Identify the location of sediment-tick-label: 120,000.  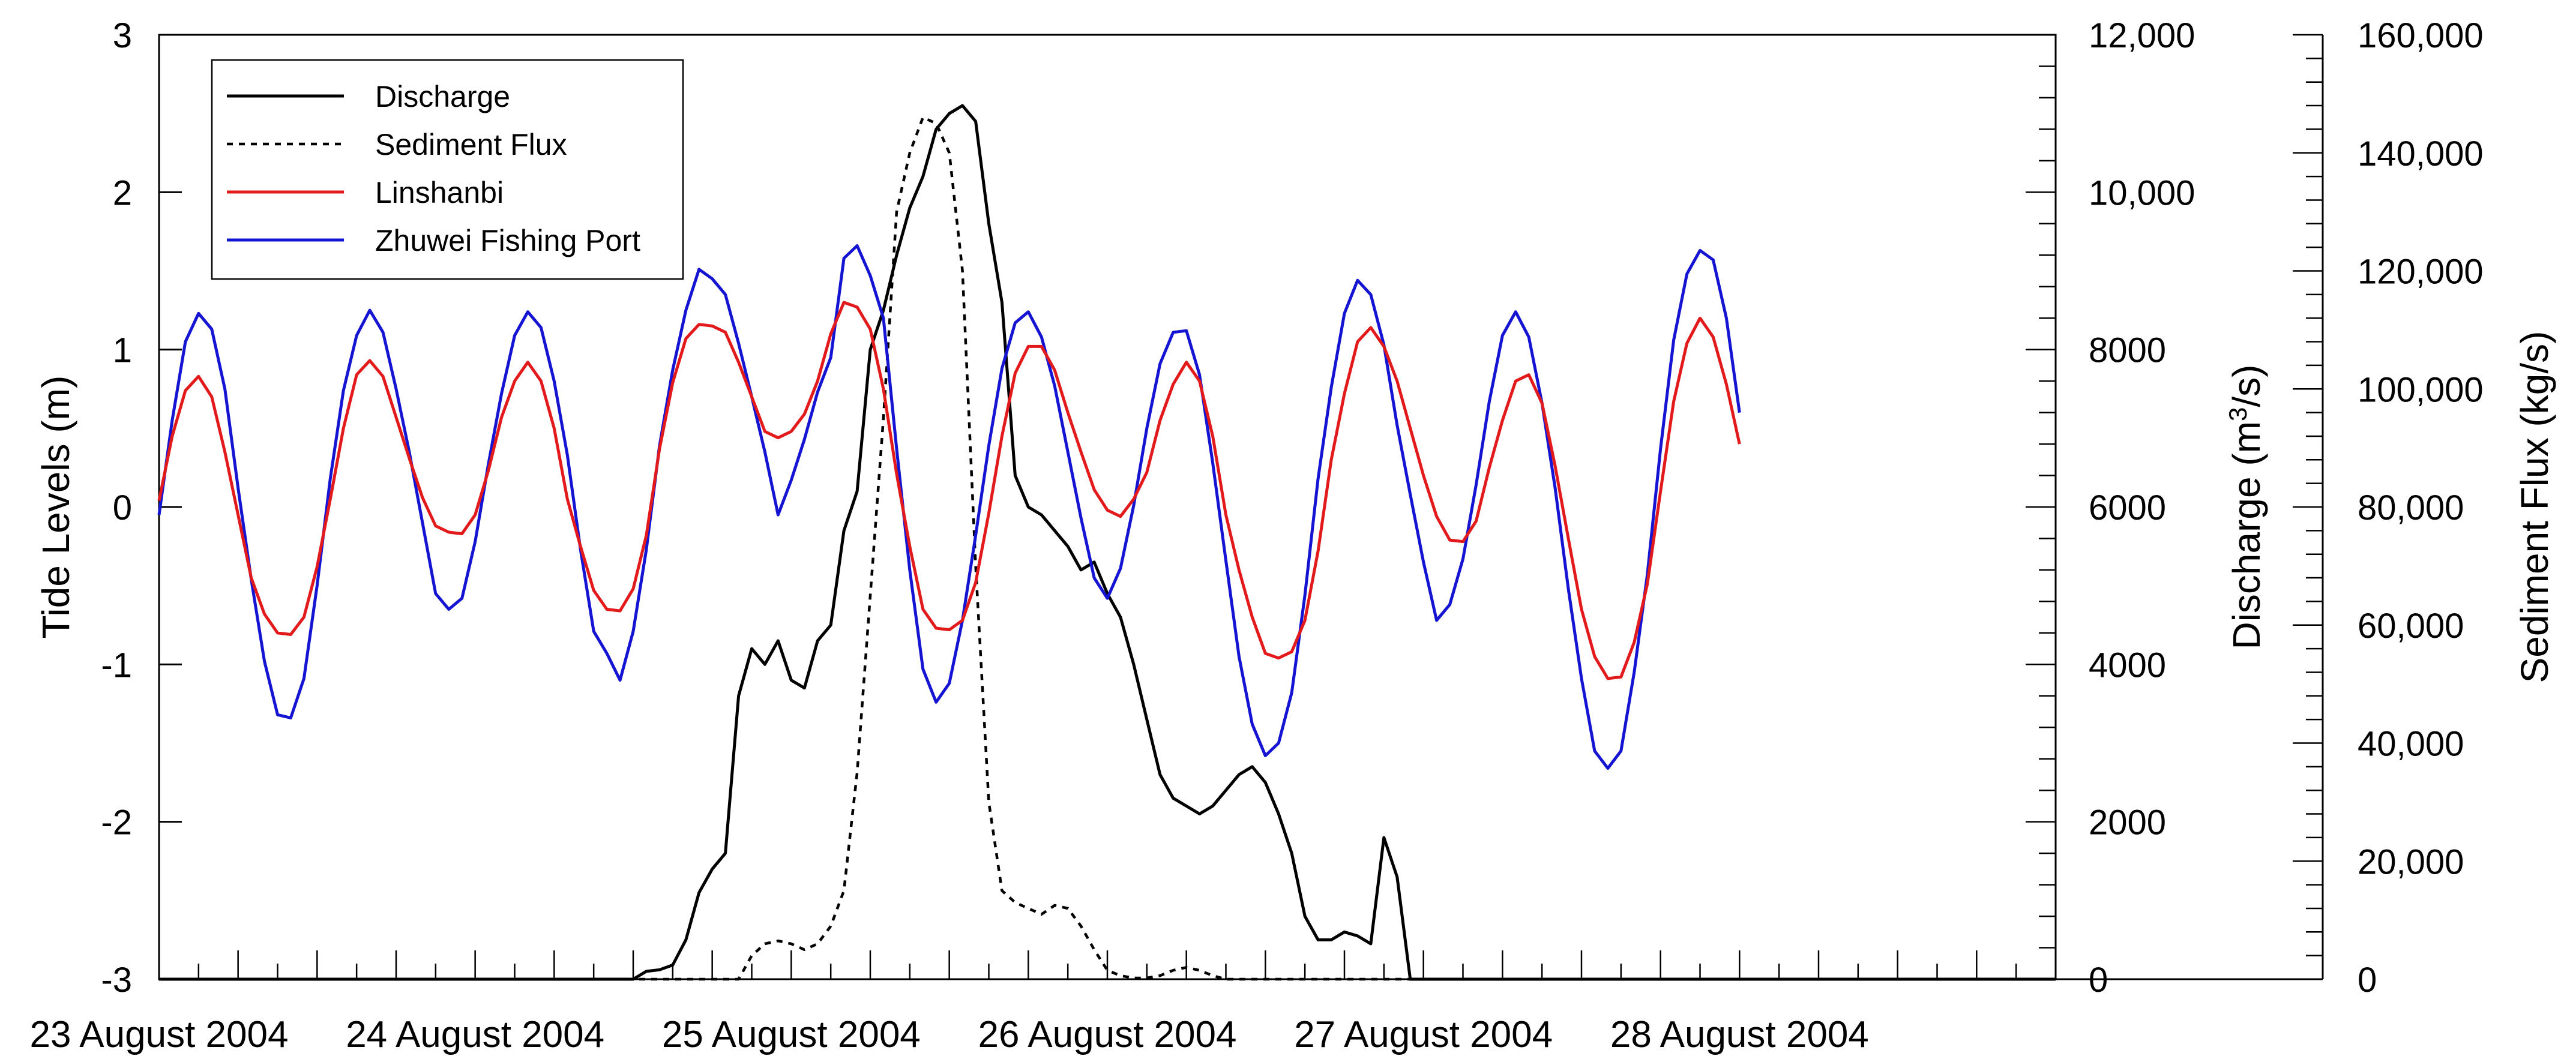
(2421, 272).